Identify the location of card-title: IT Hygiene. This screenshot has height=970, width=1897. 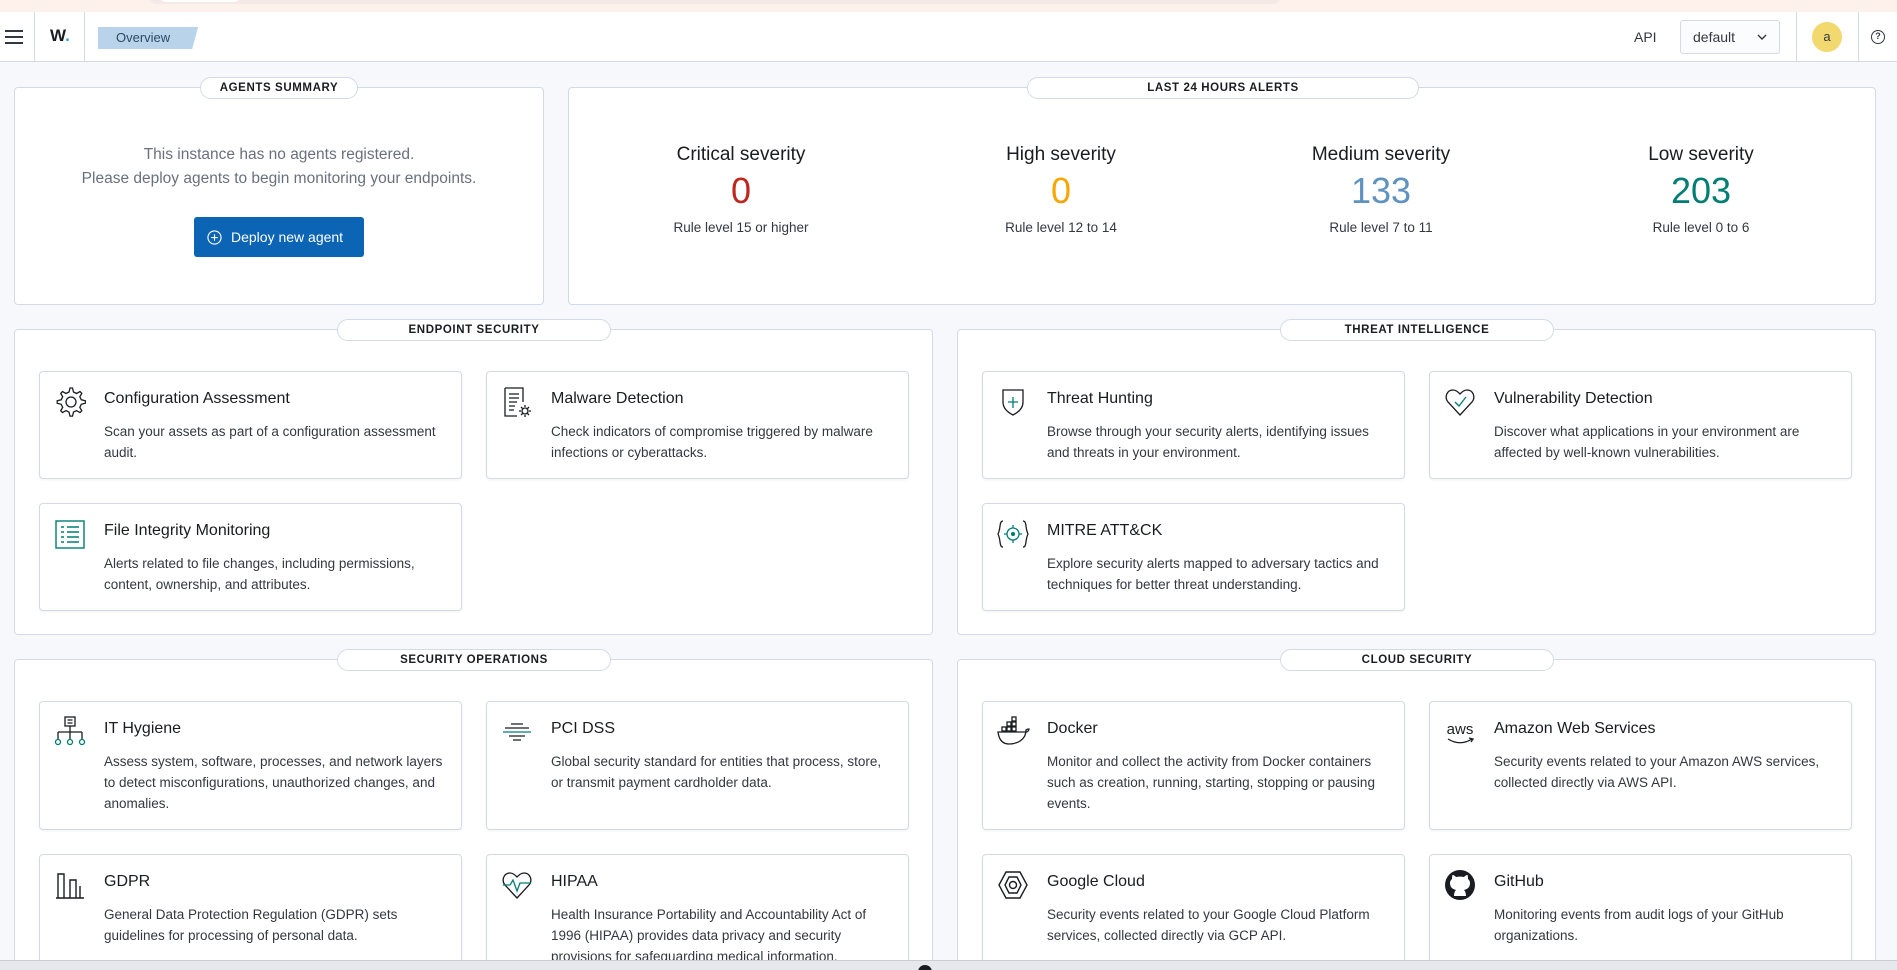
(143, 728).